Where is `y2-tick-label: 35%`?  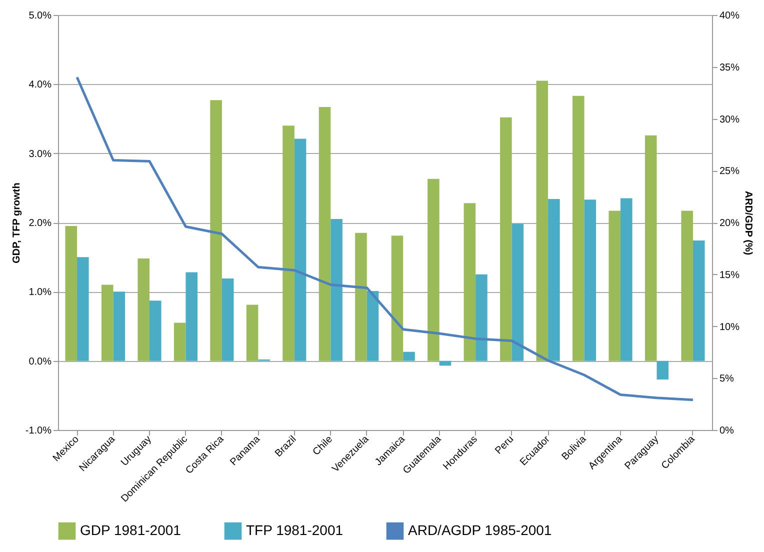
y2-tick-label: 35% is located at coordinates (730, 68).